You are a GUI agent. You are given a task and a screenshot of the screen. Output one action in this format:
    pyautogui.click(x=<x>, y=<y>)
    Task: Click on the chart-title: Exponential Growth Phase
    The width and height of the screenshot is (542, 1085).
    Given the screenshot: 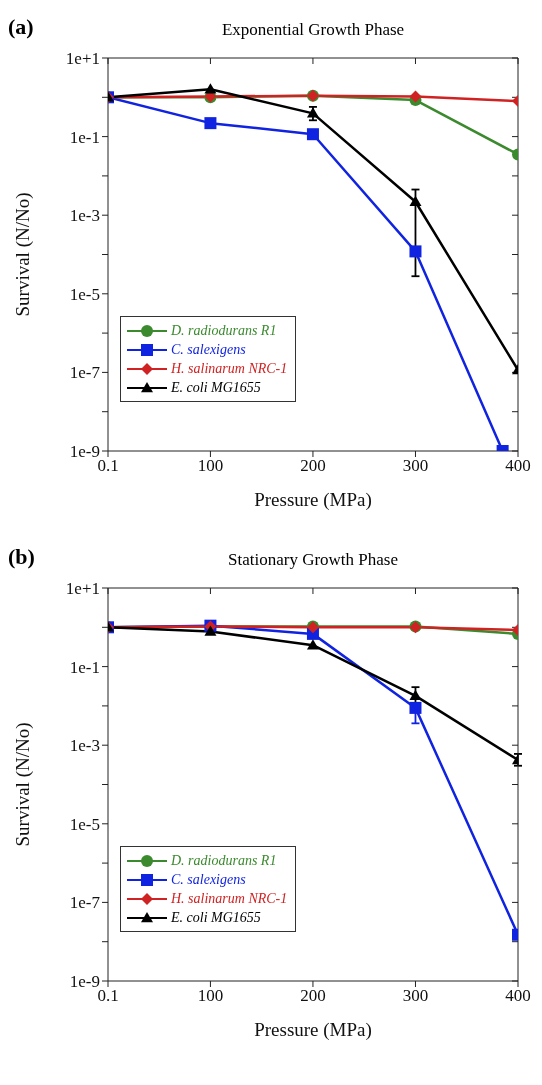 What is the action you would take?
    pyautogui.click(x=313, y=30)
    